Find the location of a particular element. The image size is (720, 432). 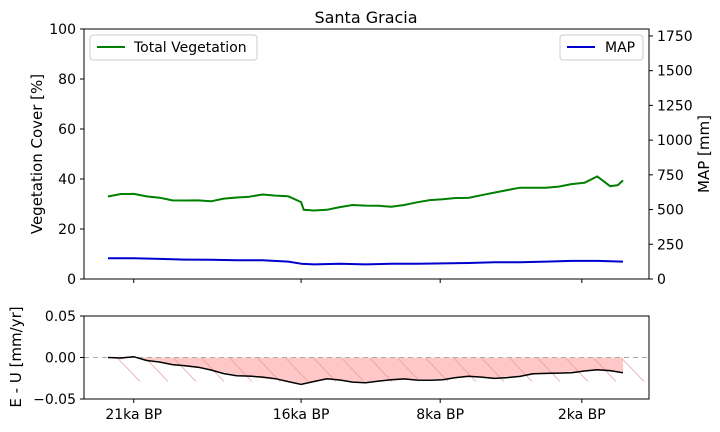

e-u-line is located at coordinates (365, 370).